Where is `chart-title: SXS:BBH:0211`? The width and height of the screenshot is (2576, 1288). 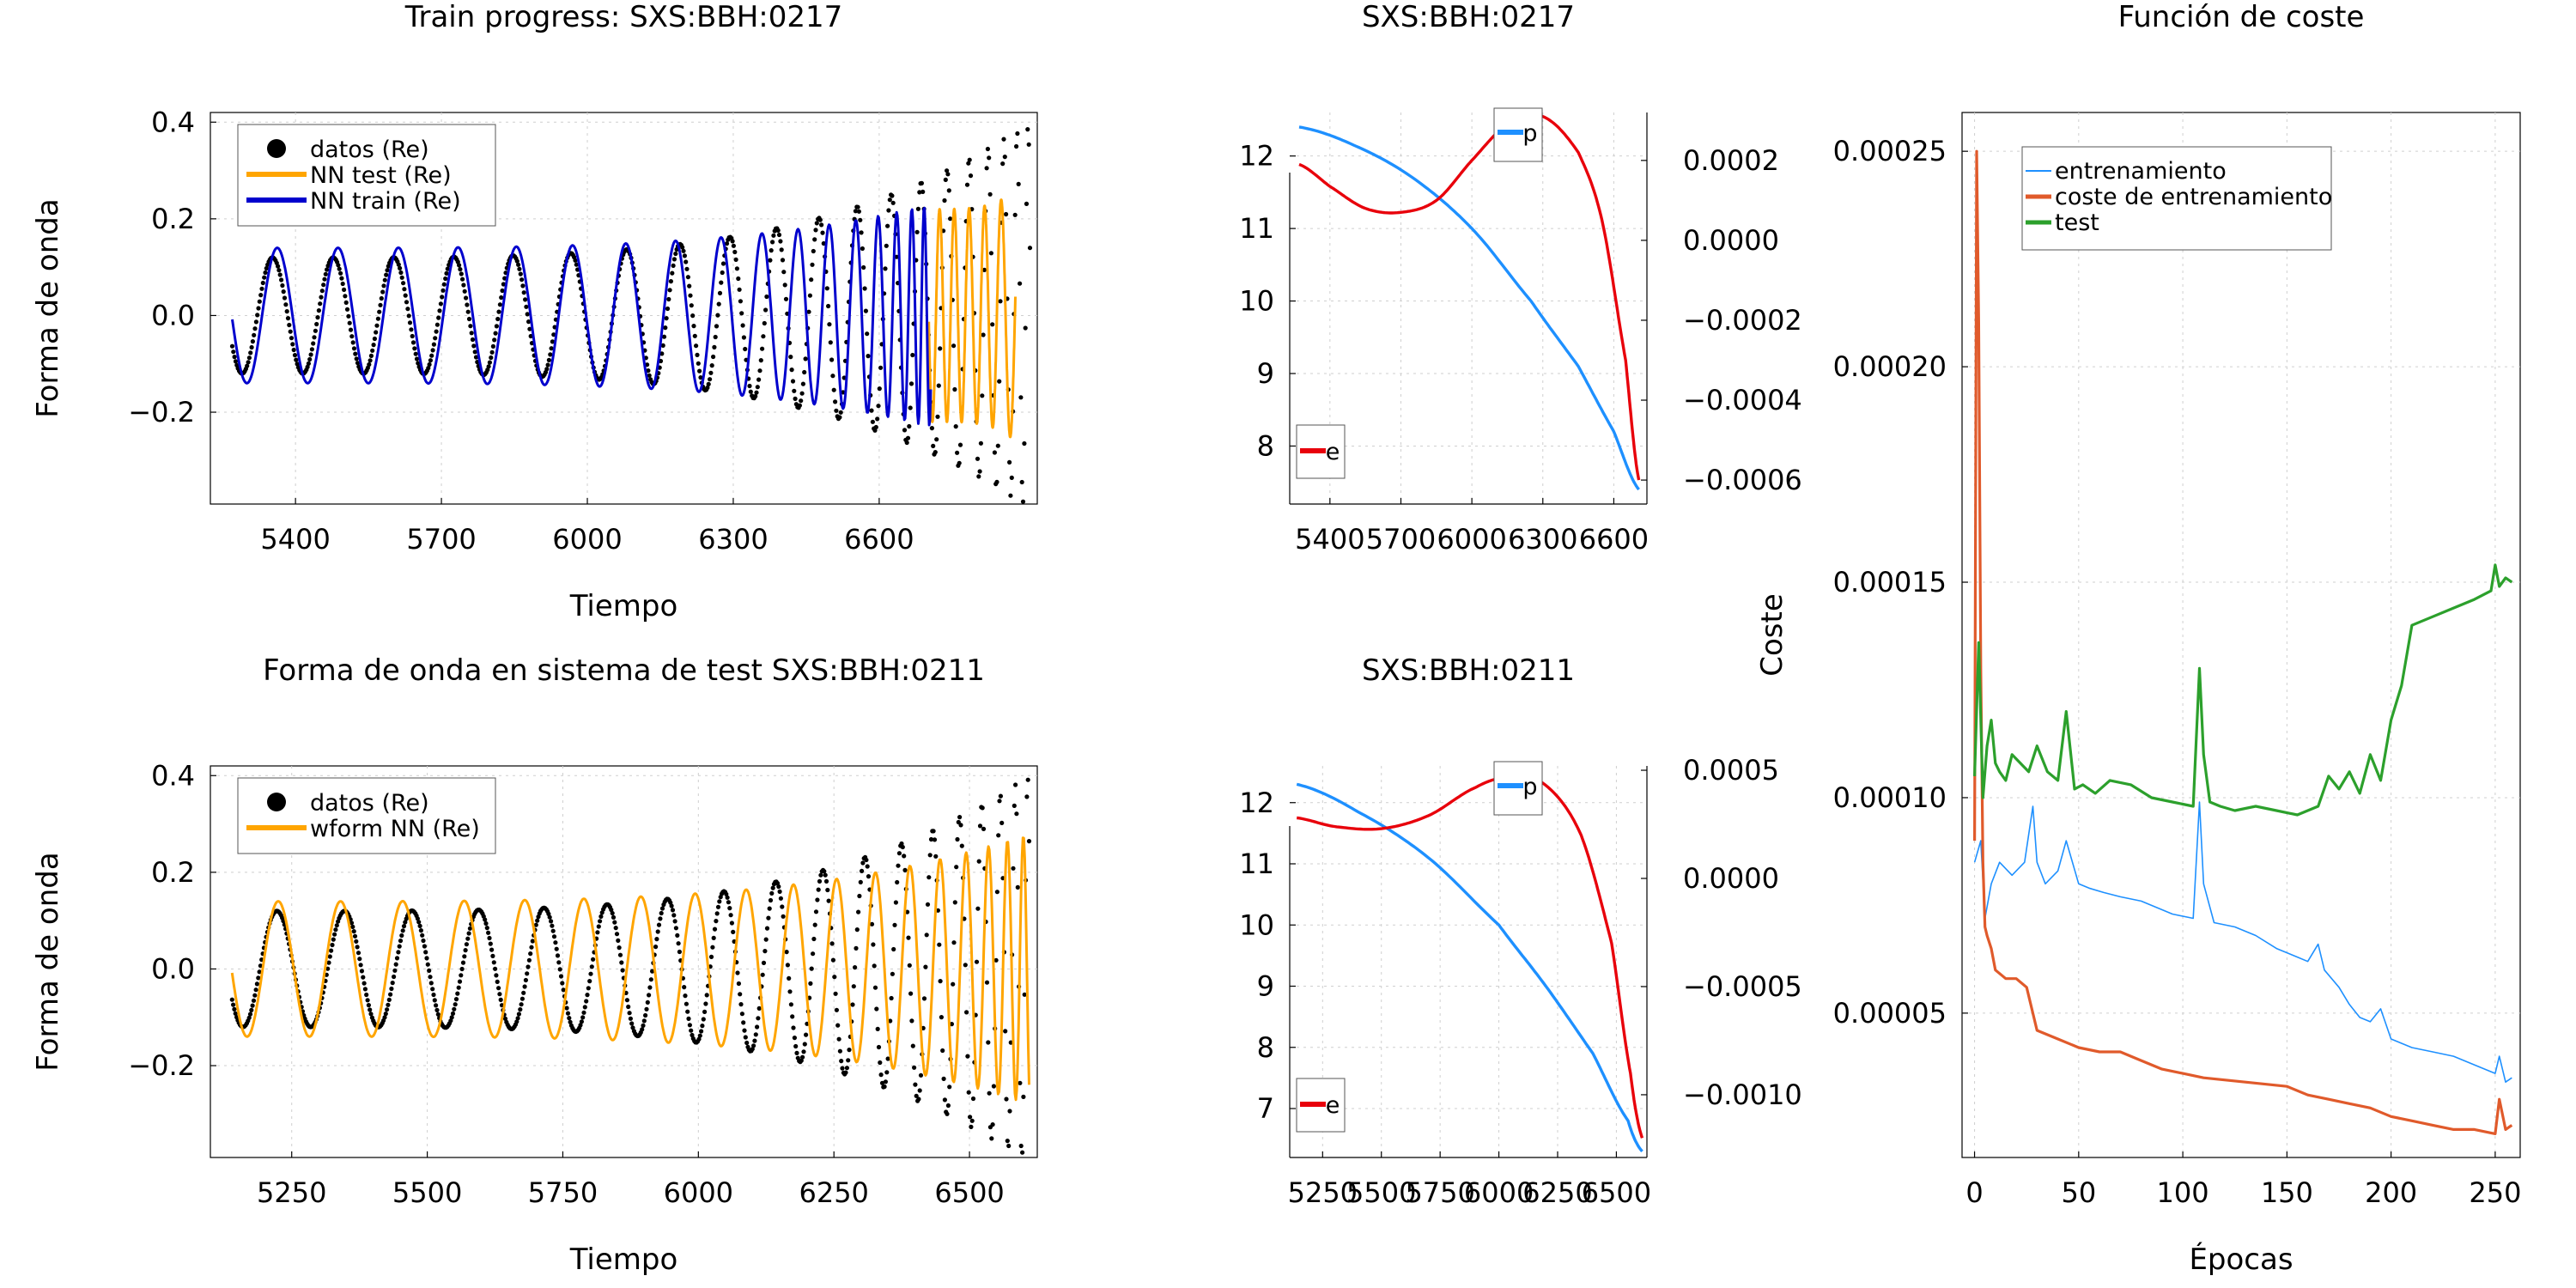 chart-title: SXS:BBH:0211 is located at coordinates (1469, 671).